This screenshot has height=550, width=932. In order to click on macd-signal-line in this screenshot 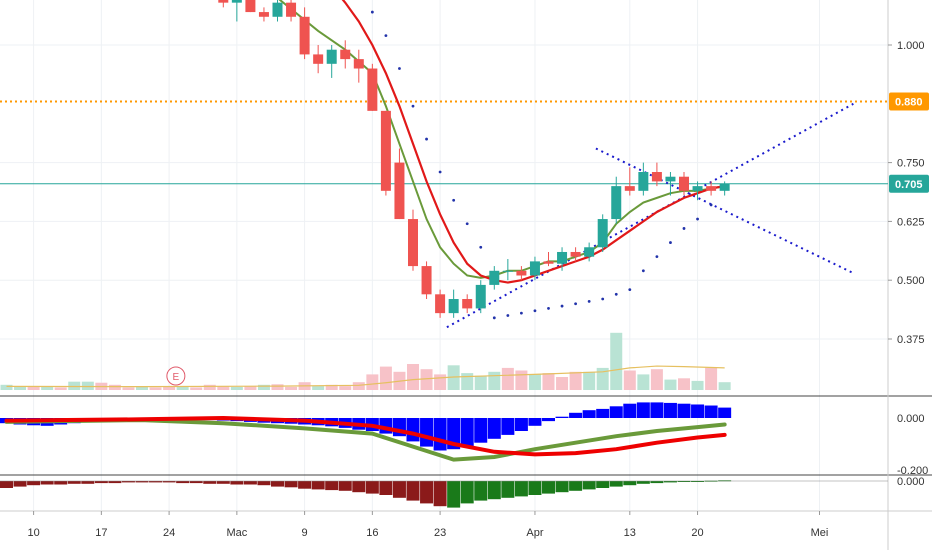, I will do `click(365, 440)`.